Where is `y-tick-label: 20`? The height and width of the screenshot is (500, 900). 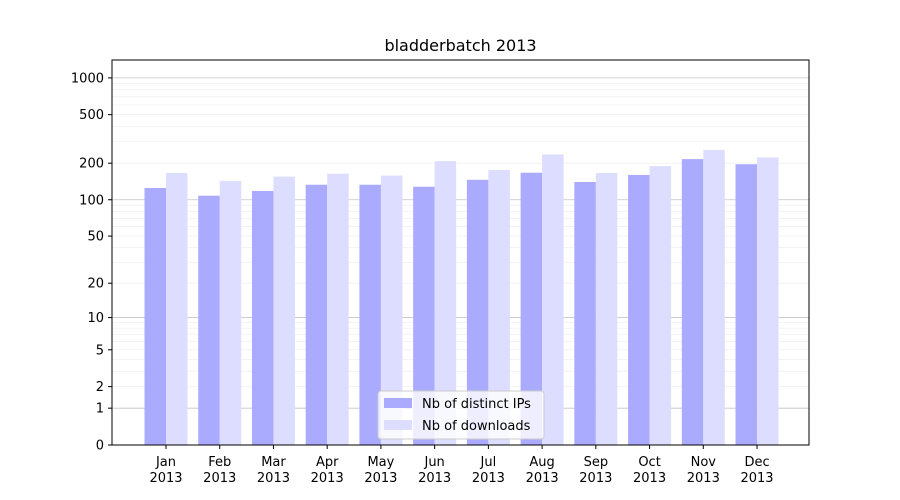 y-tick-label: 20 is located at coordinates (95, 284).